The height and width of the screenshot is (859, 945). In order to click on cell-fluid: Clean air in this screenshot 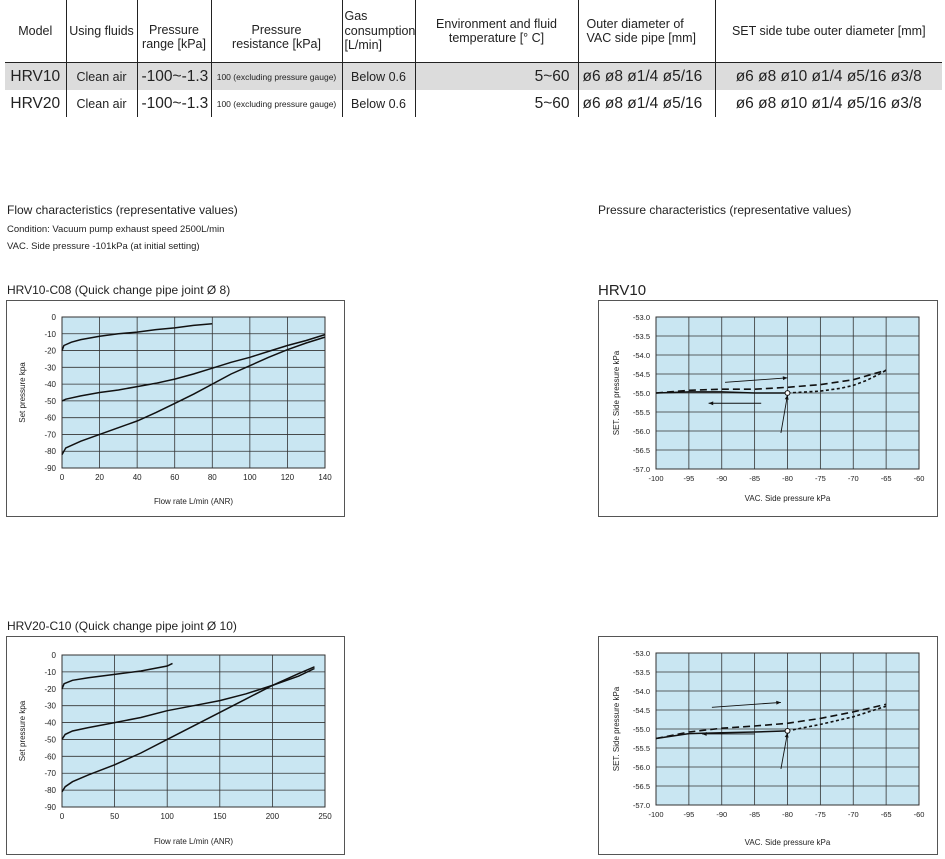, I will do `click(101, 103)`.